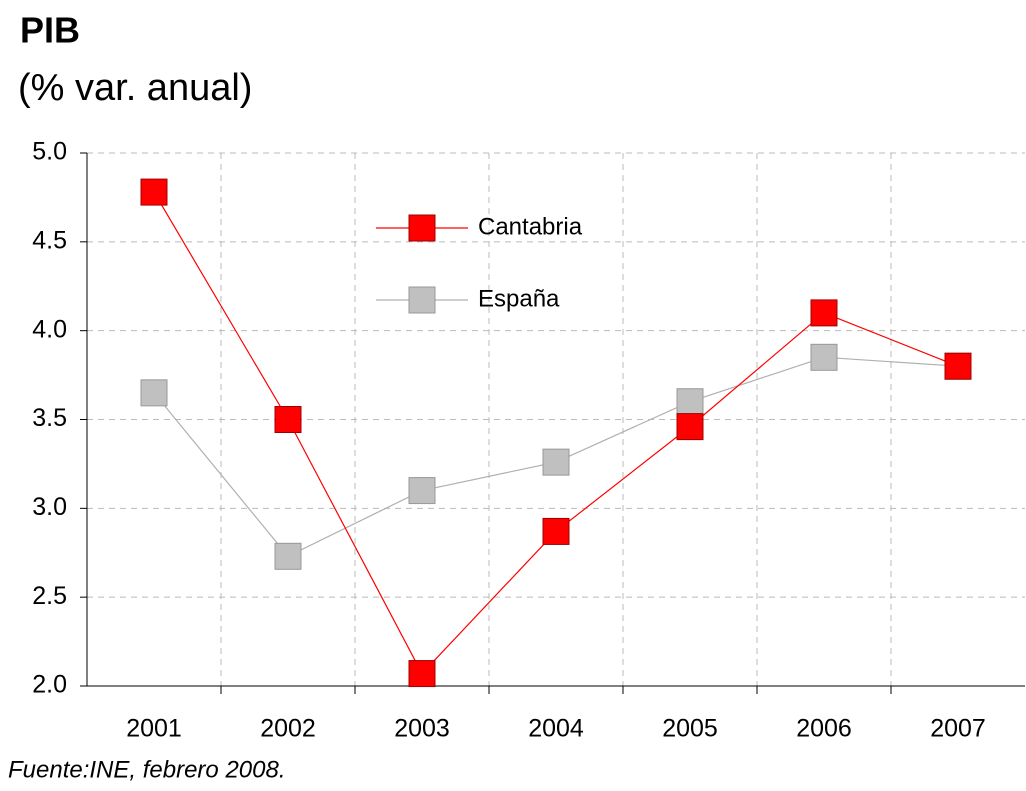 This screenshot has height=791, width=1026. I want to click on y-tick-label: 5.0, so click(49, 152).